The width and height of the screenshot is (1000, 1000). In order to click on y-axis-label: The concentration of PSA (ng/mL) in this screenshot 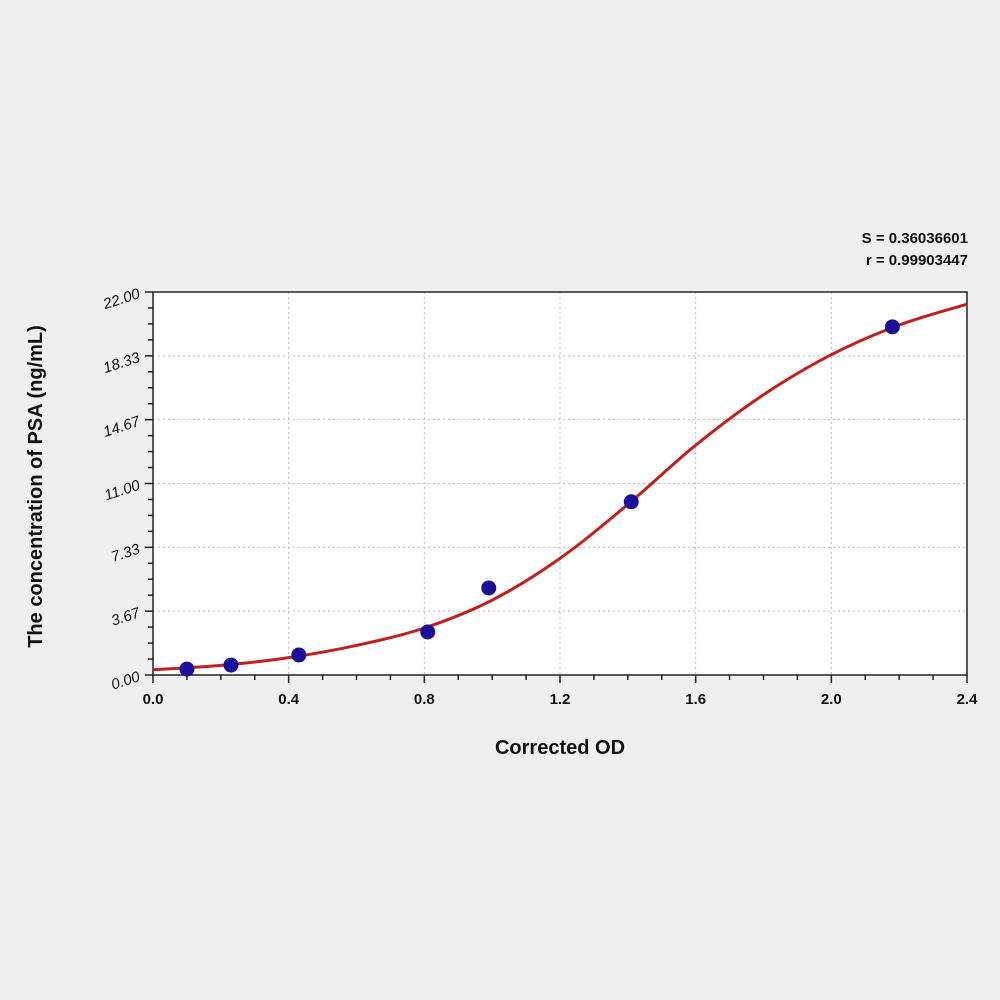, I will do `click(36, 486)`.